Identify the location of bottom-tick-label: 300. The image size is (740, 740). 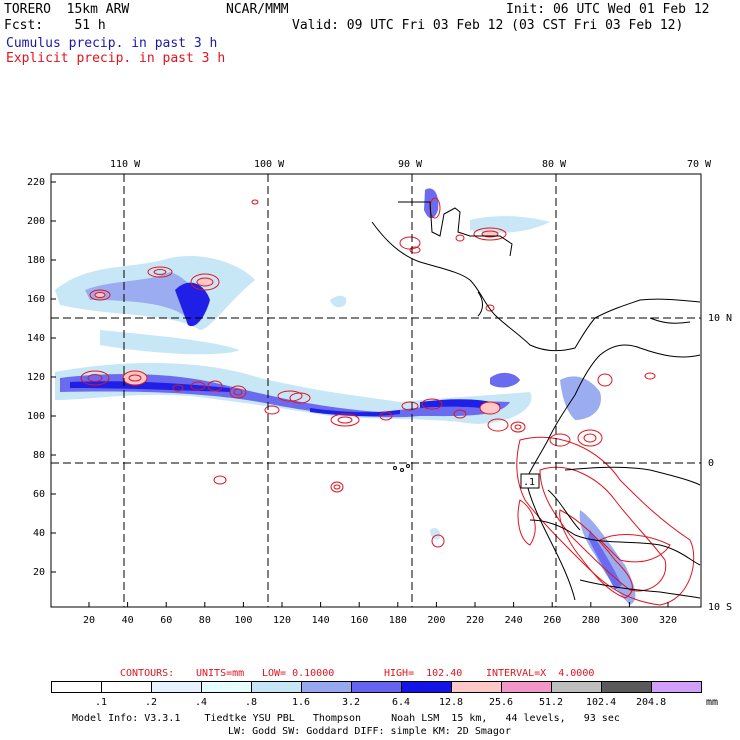
(629, 620).